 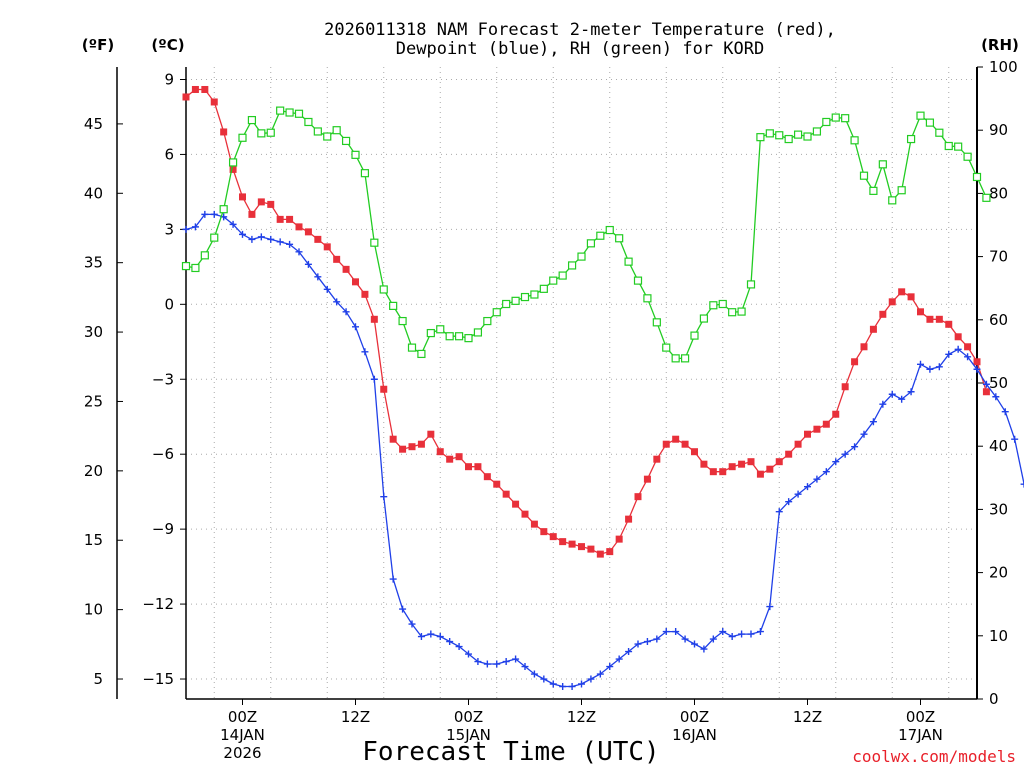 What do you see at coordinates (998, 193) in the screenshot?
I see `rh-tick-label: 80` at bounding box center [998, 193].